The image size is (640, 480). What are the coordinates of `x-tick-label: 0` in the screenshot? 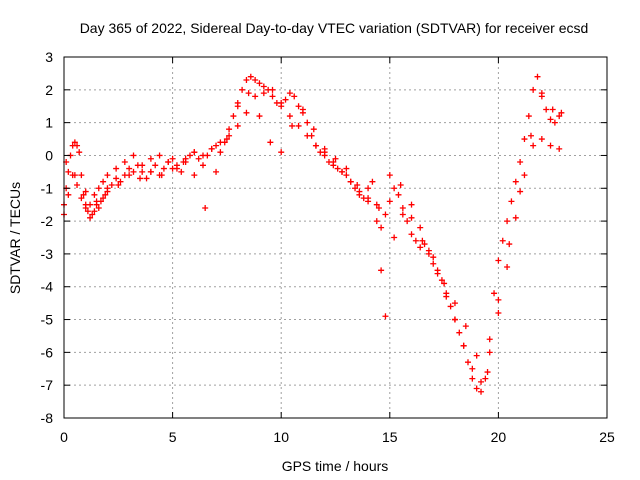 It's located at (64, 437).